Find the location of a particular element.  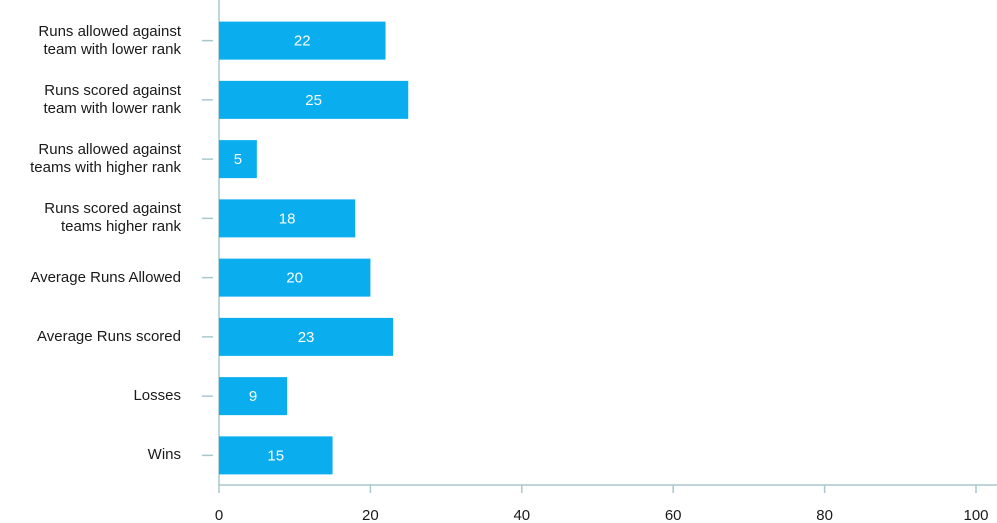

bar-label: 20 is located at coordinates (294, 278).